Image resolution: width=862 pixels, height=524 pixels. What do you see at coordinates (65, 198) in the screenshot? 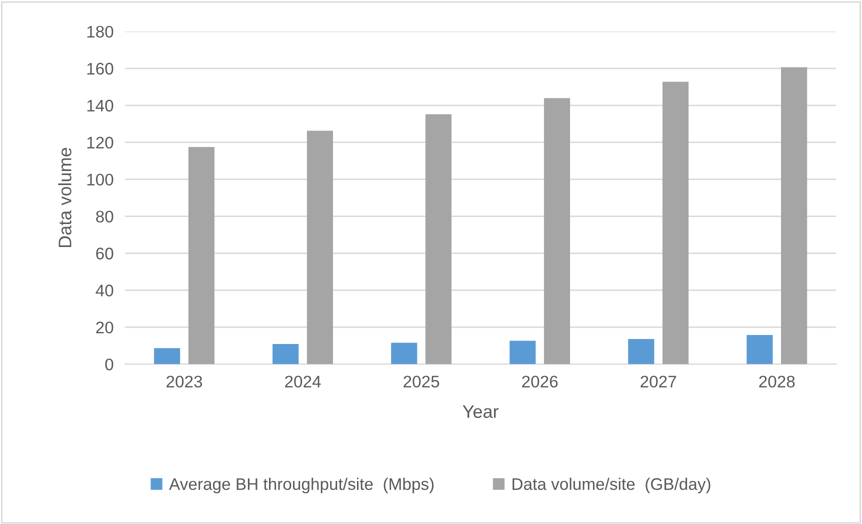
I see `y-axis-title: Data volume` at bounding box center [65, 198].